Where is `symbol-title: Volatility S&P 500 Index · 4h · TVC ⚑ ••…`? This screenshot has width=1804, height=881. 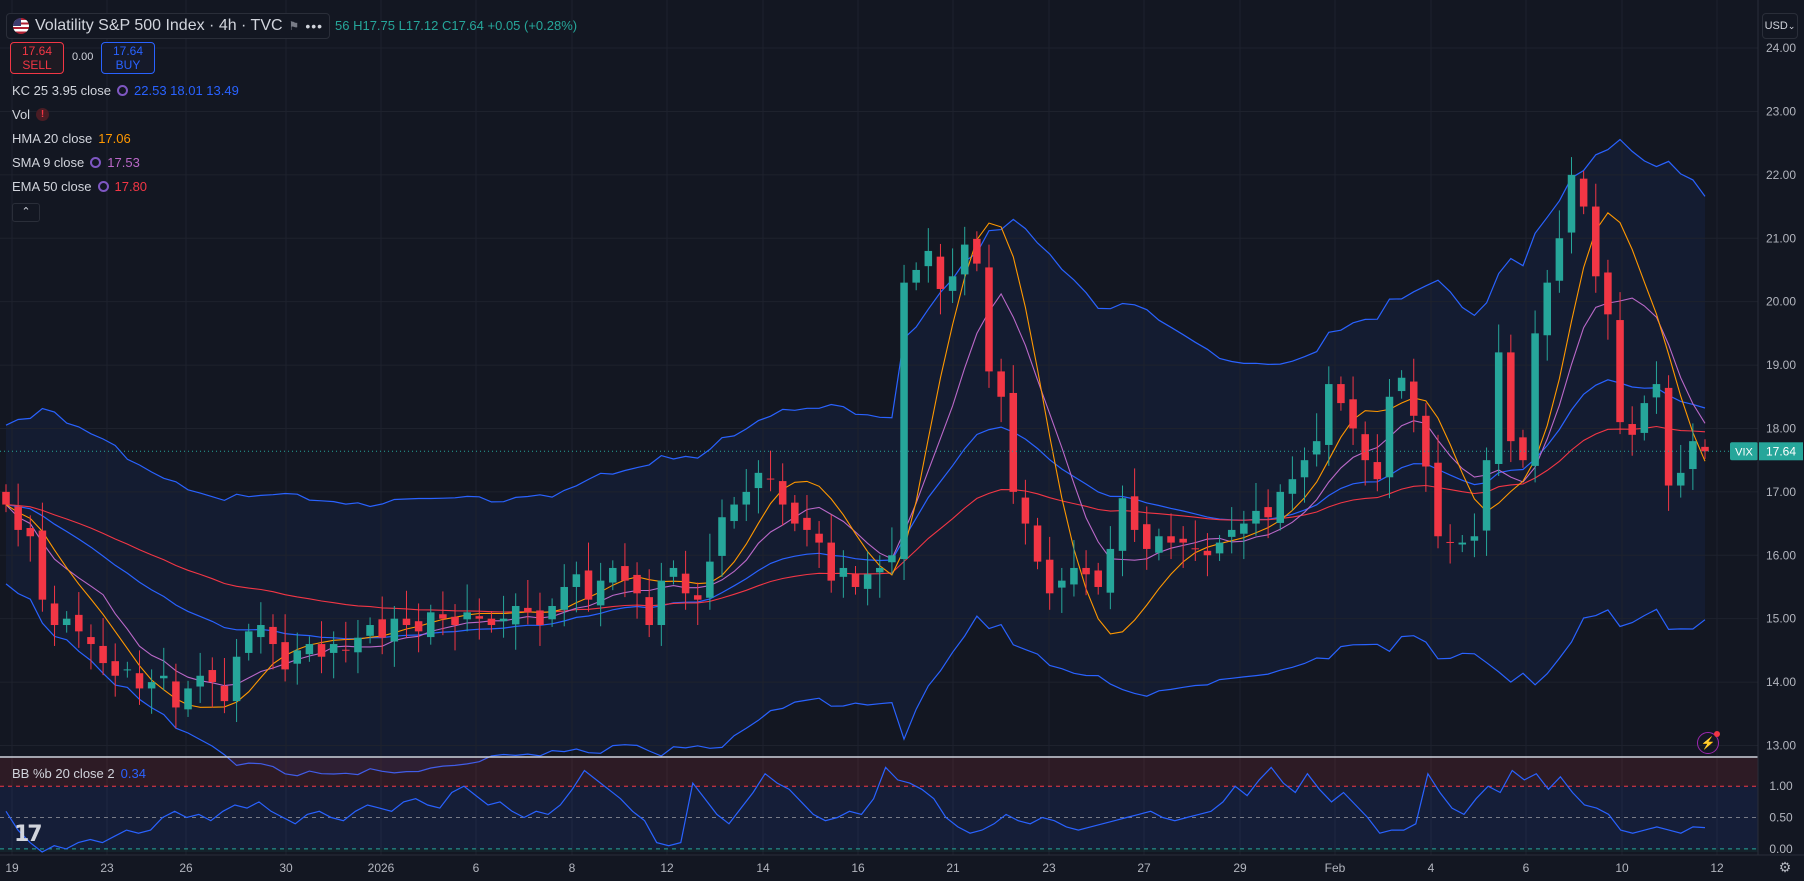 symbol-title: Volatility S&P 500 Index · 4h · TVC ⚑ ••… is located at coordinates (168, 26).